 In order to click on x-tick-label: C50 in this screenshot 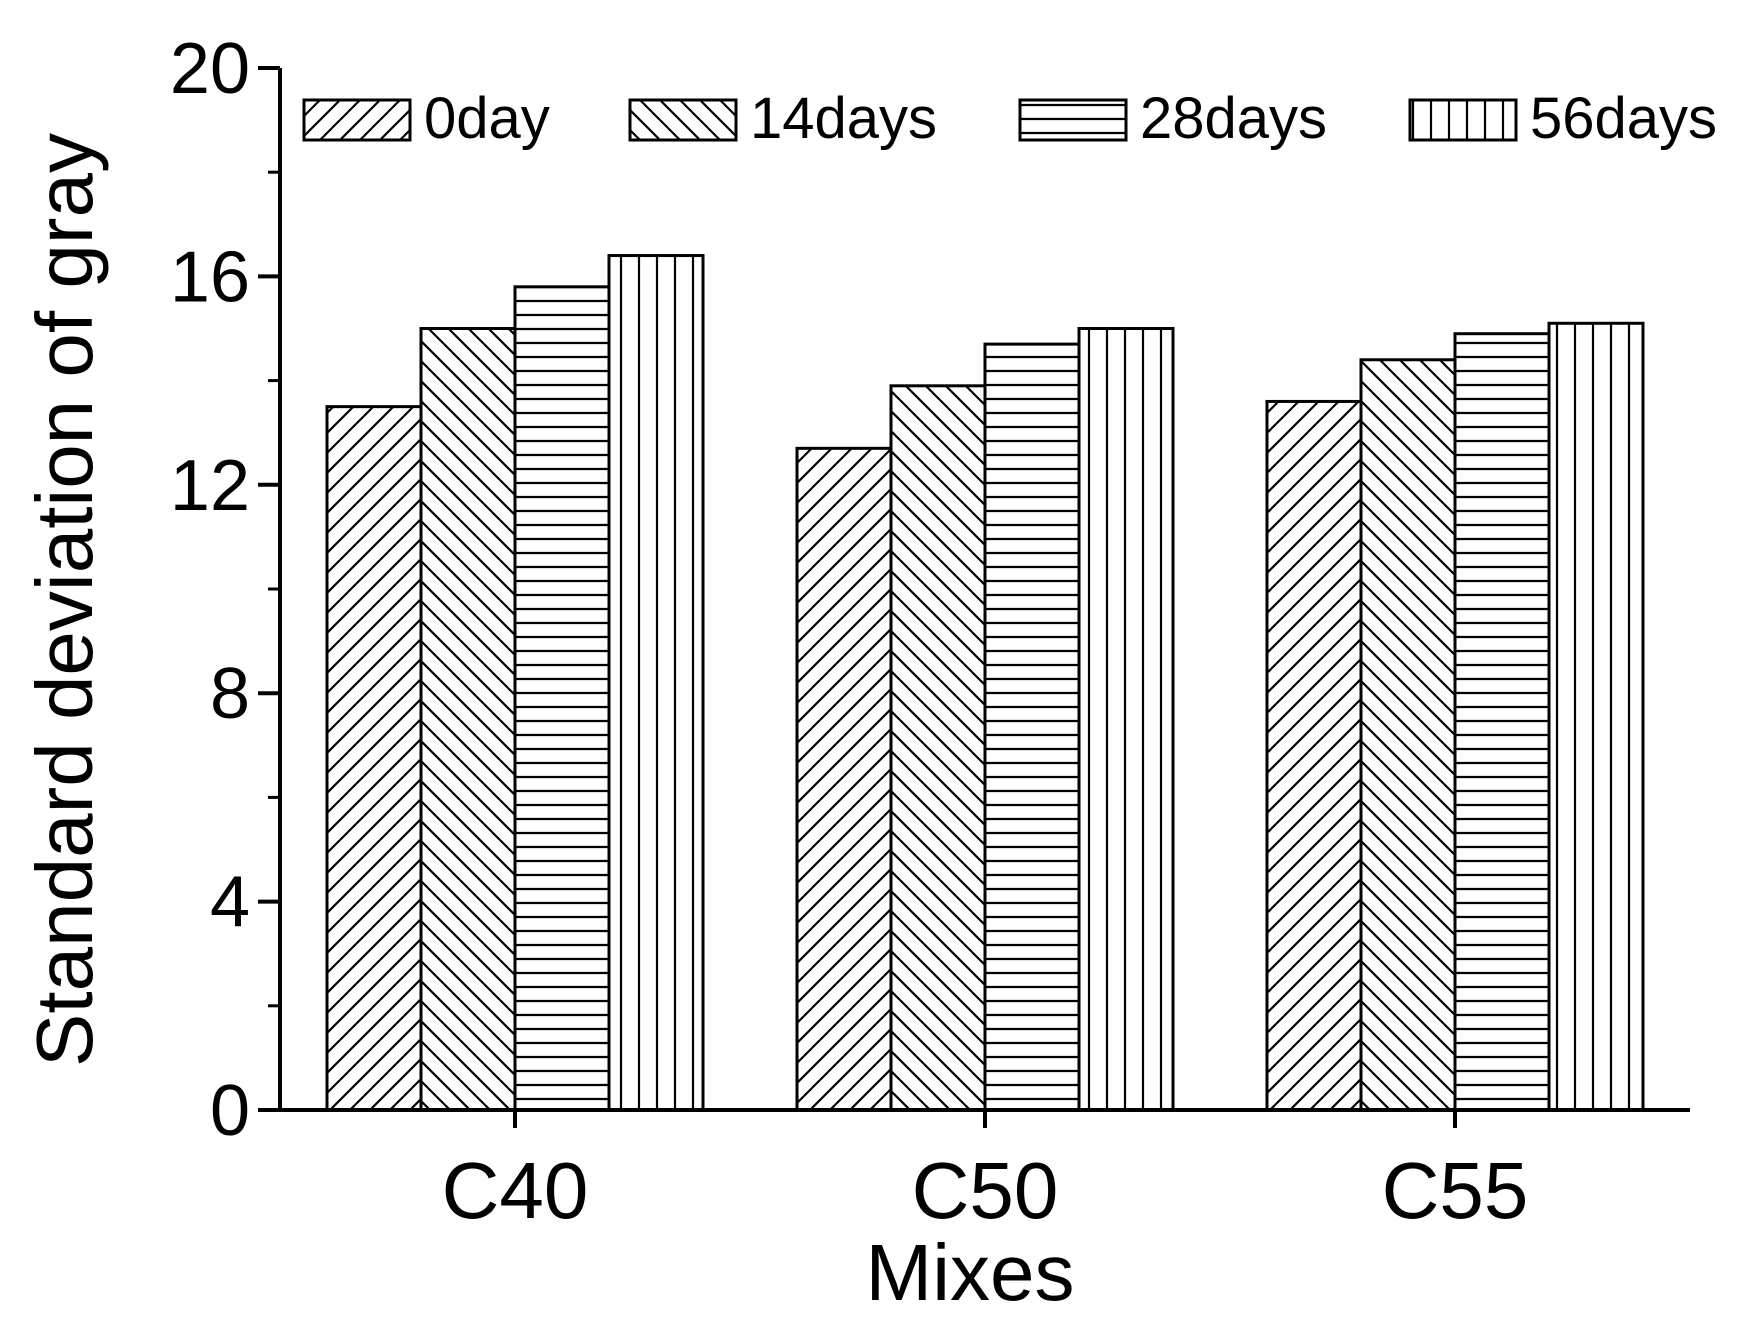, I will do `click(985, 1190)`.